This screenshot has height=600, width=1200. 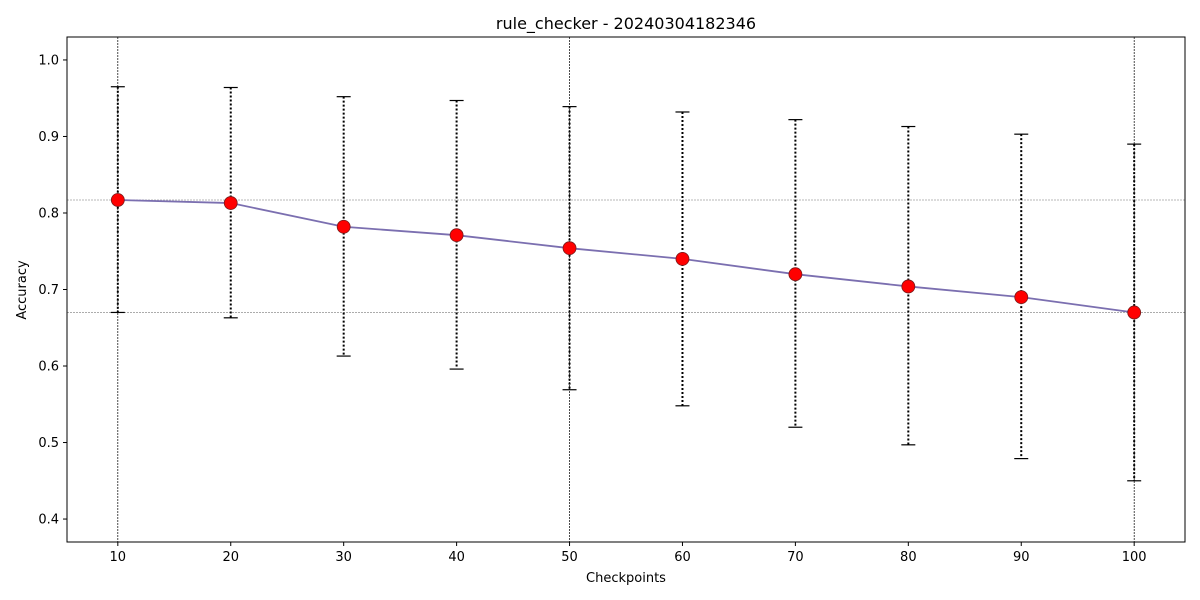 What do you see at coordinates (1134, 557) in the screenshot?
I see `x-tick-label-9: 100` at bounding box center [1134, 557].